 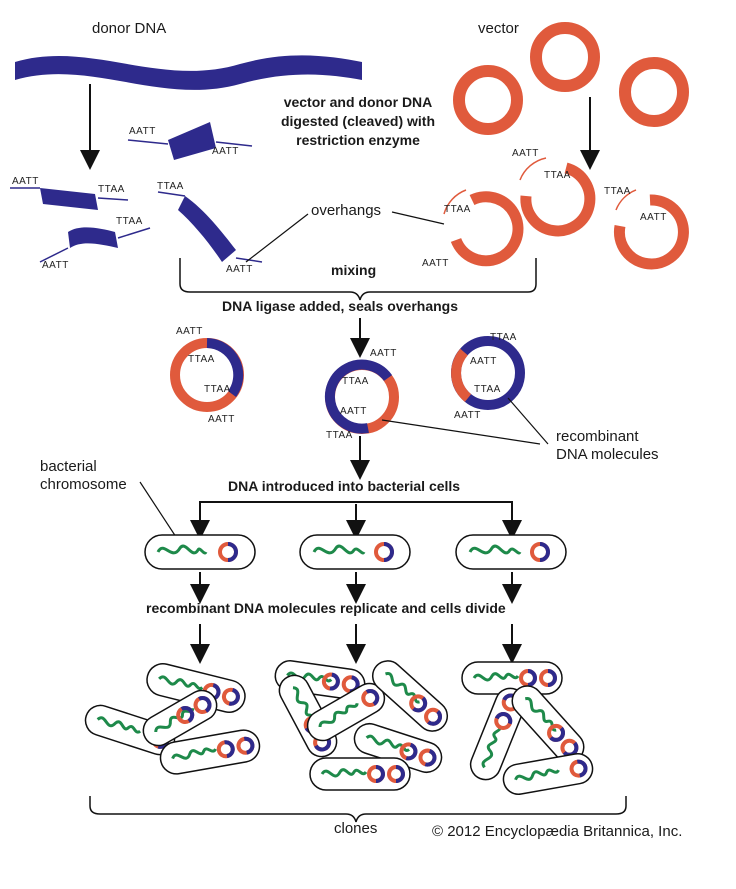 I want to click on clone-group-left, so click(x=172, y=719).